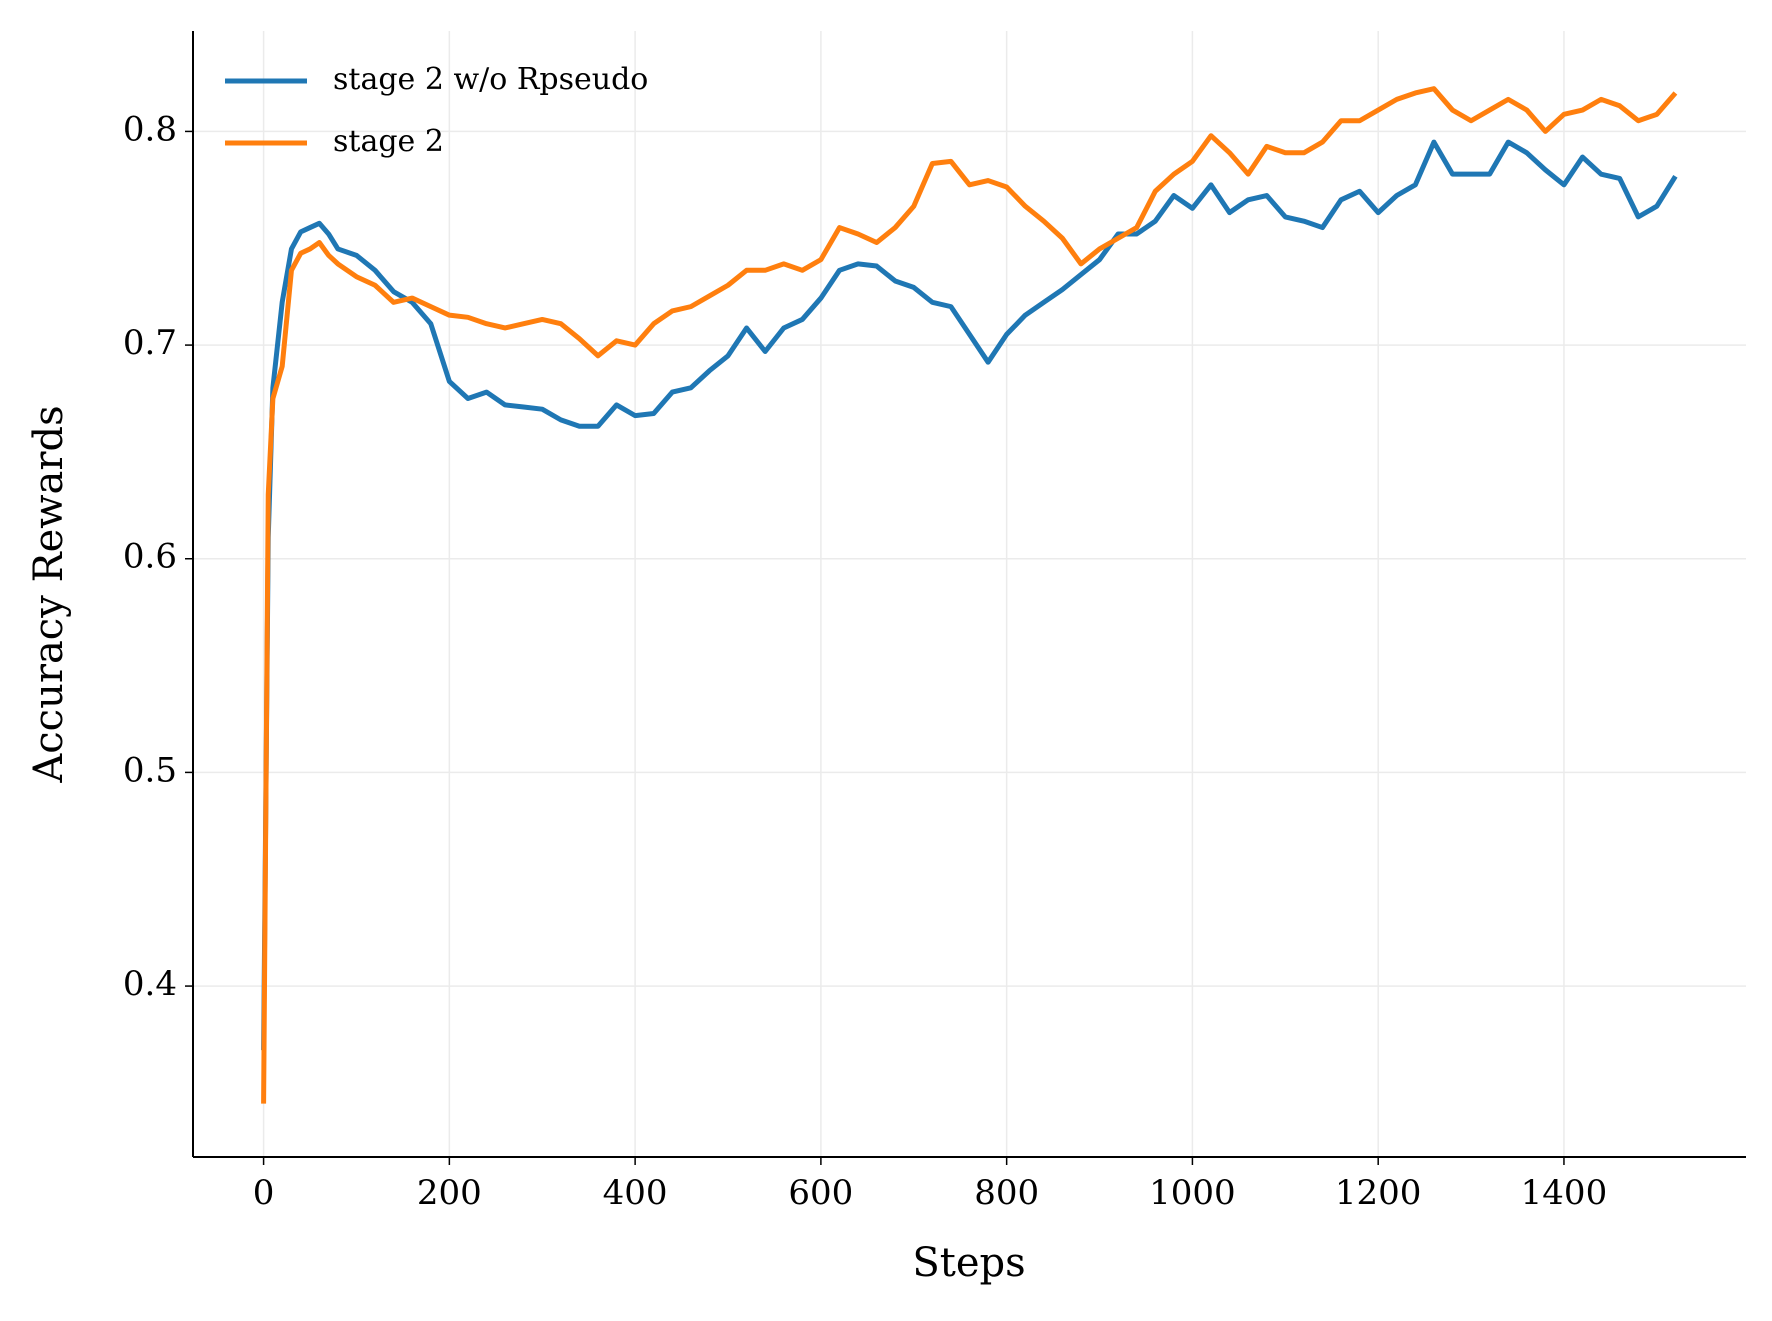  What do you see at coordinates (1564, 1193) in the screenshot?
I see `x-tick-label: 1400` at bounding box center [1564, 1193].